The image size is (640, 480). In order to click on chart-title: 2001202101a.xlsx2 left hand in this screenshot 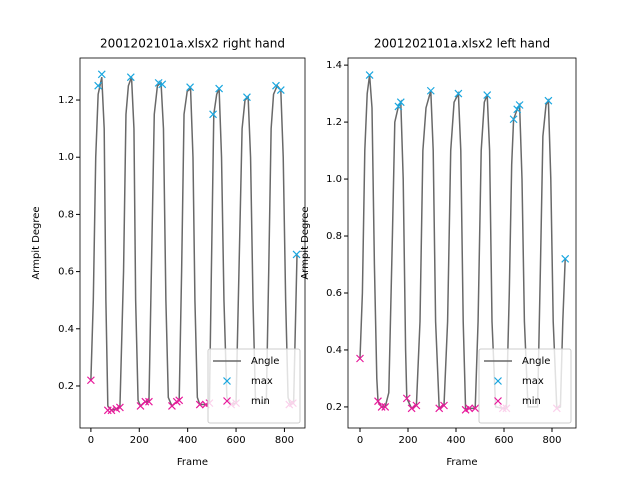, I will do `click(462, 44)`.